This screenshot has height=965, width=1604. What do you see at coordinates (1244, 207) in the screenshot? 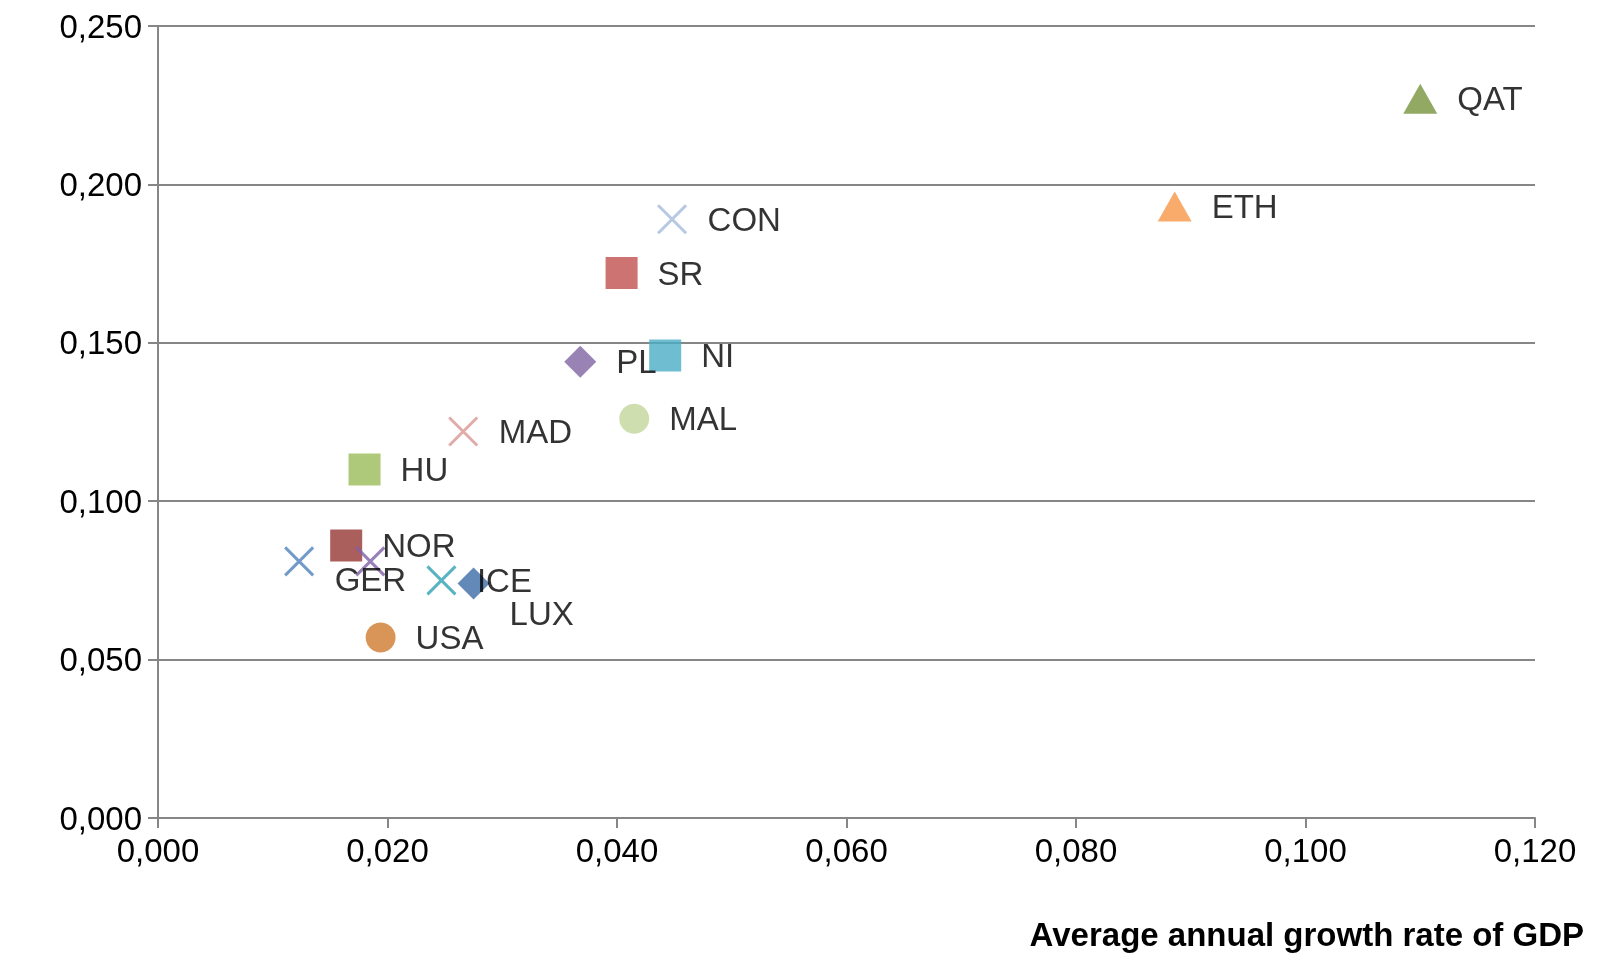
I see `series-label: ETH` at bounding box center [1244, 207].